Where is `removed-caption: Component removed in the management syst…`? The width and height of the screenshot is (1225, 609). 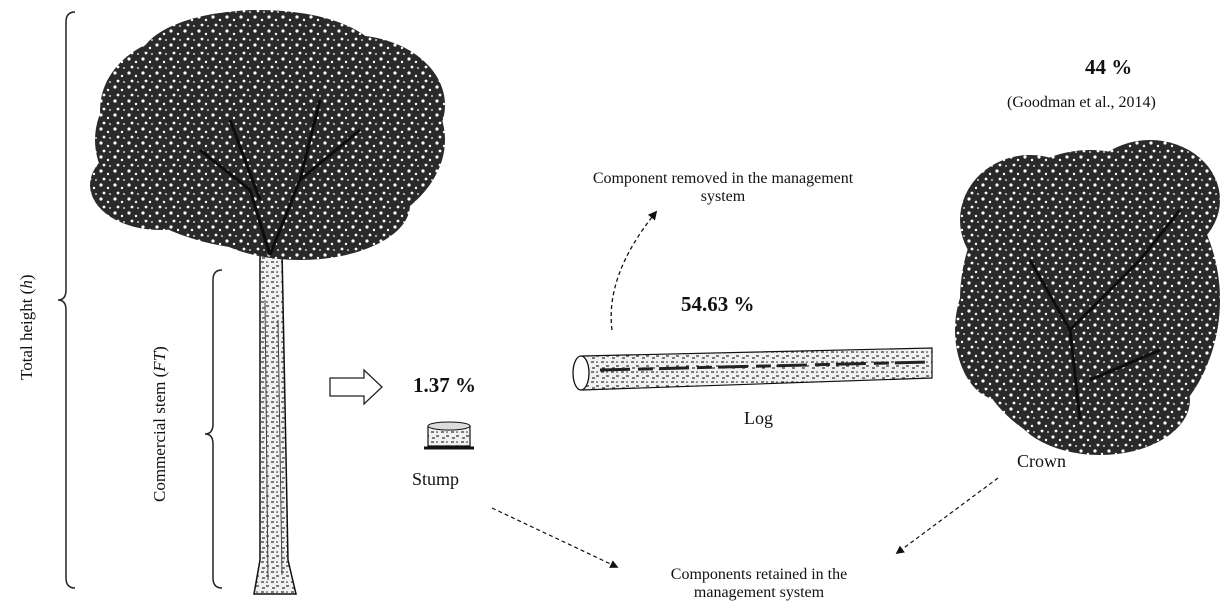
removed-caption: Component removed in the management syst… is located at coordinates (723, 187).